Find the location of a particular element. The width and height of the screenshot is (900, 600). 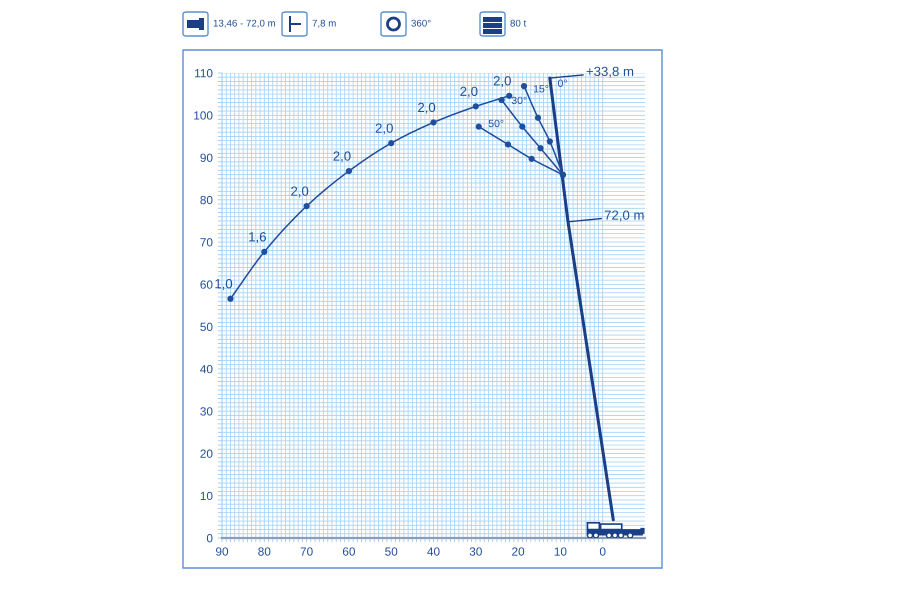

series-label: 30° is located at coordinates (519, 100).